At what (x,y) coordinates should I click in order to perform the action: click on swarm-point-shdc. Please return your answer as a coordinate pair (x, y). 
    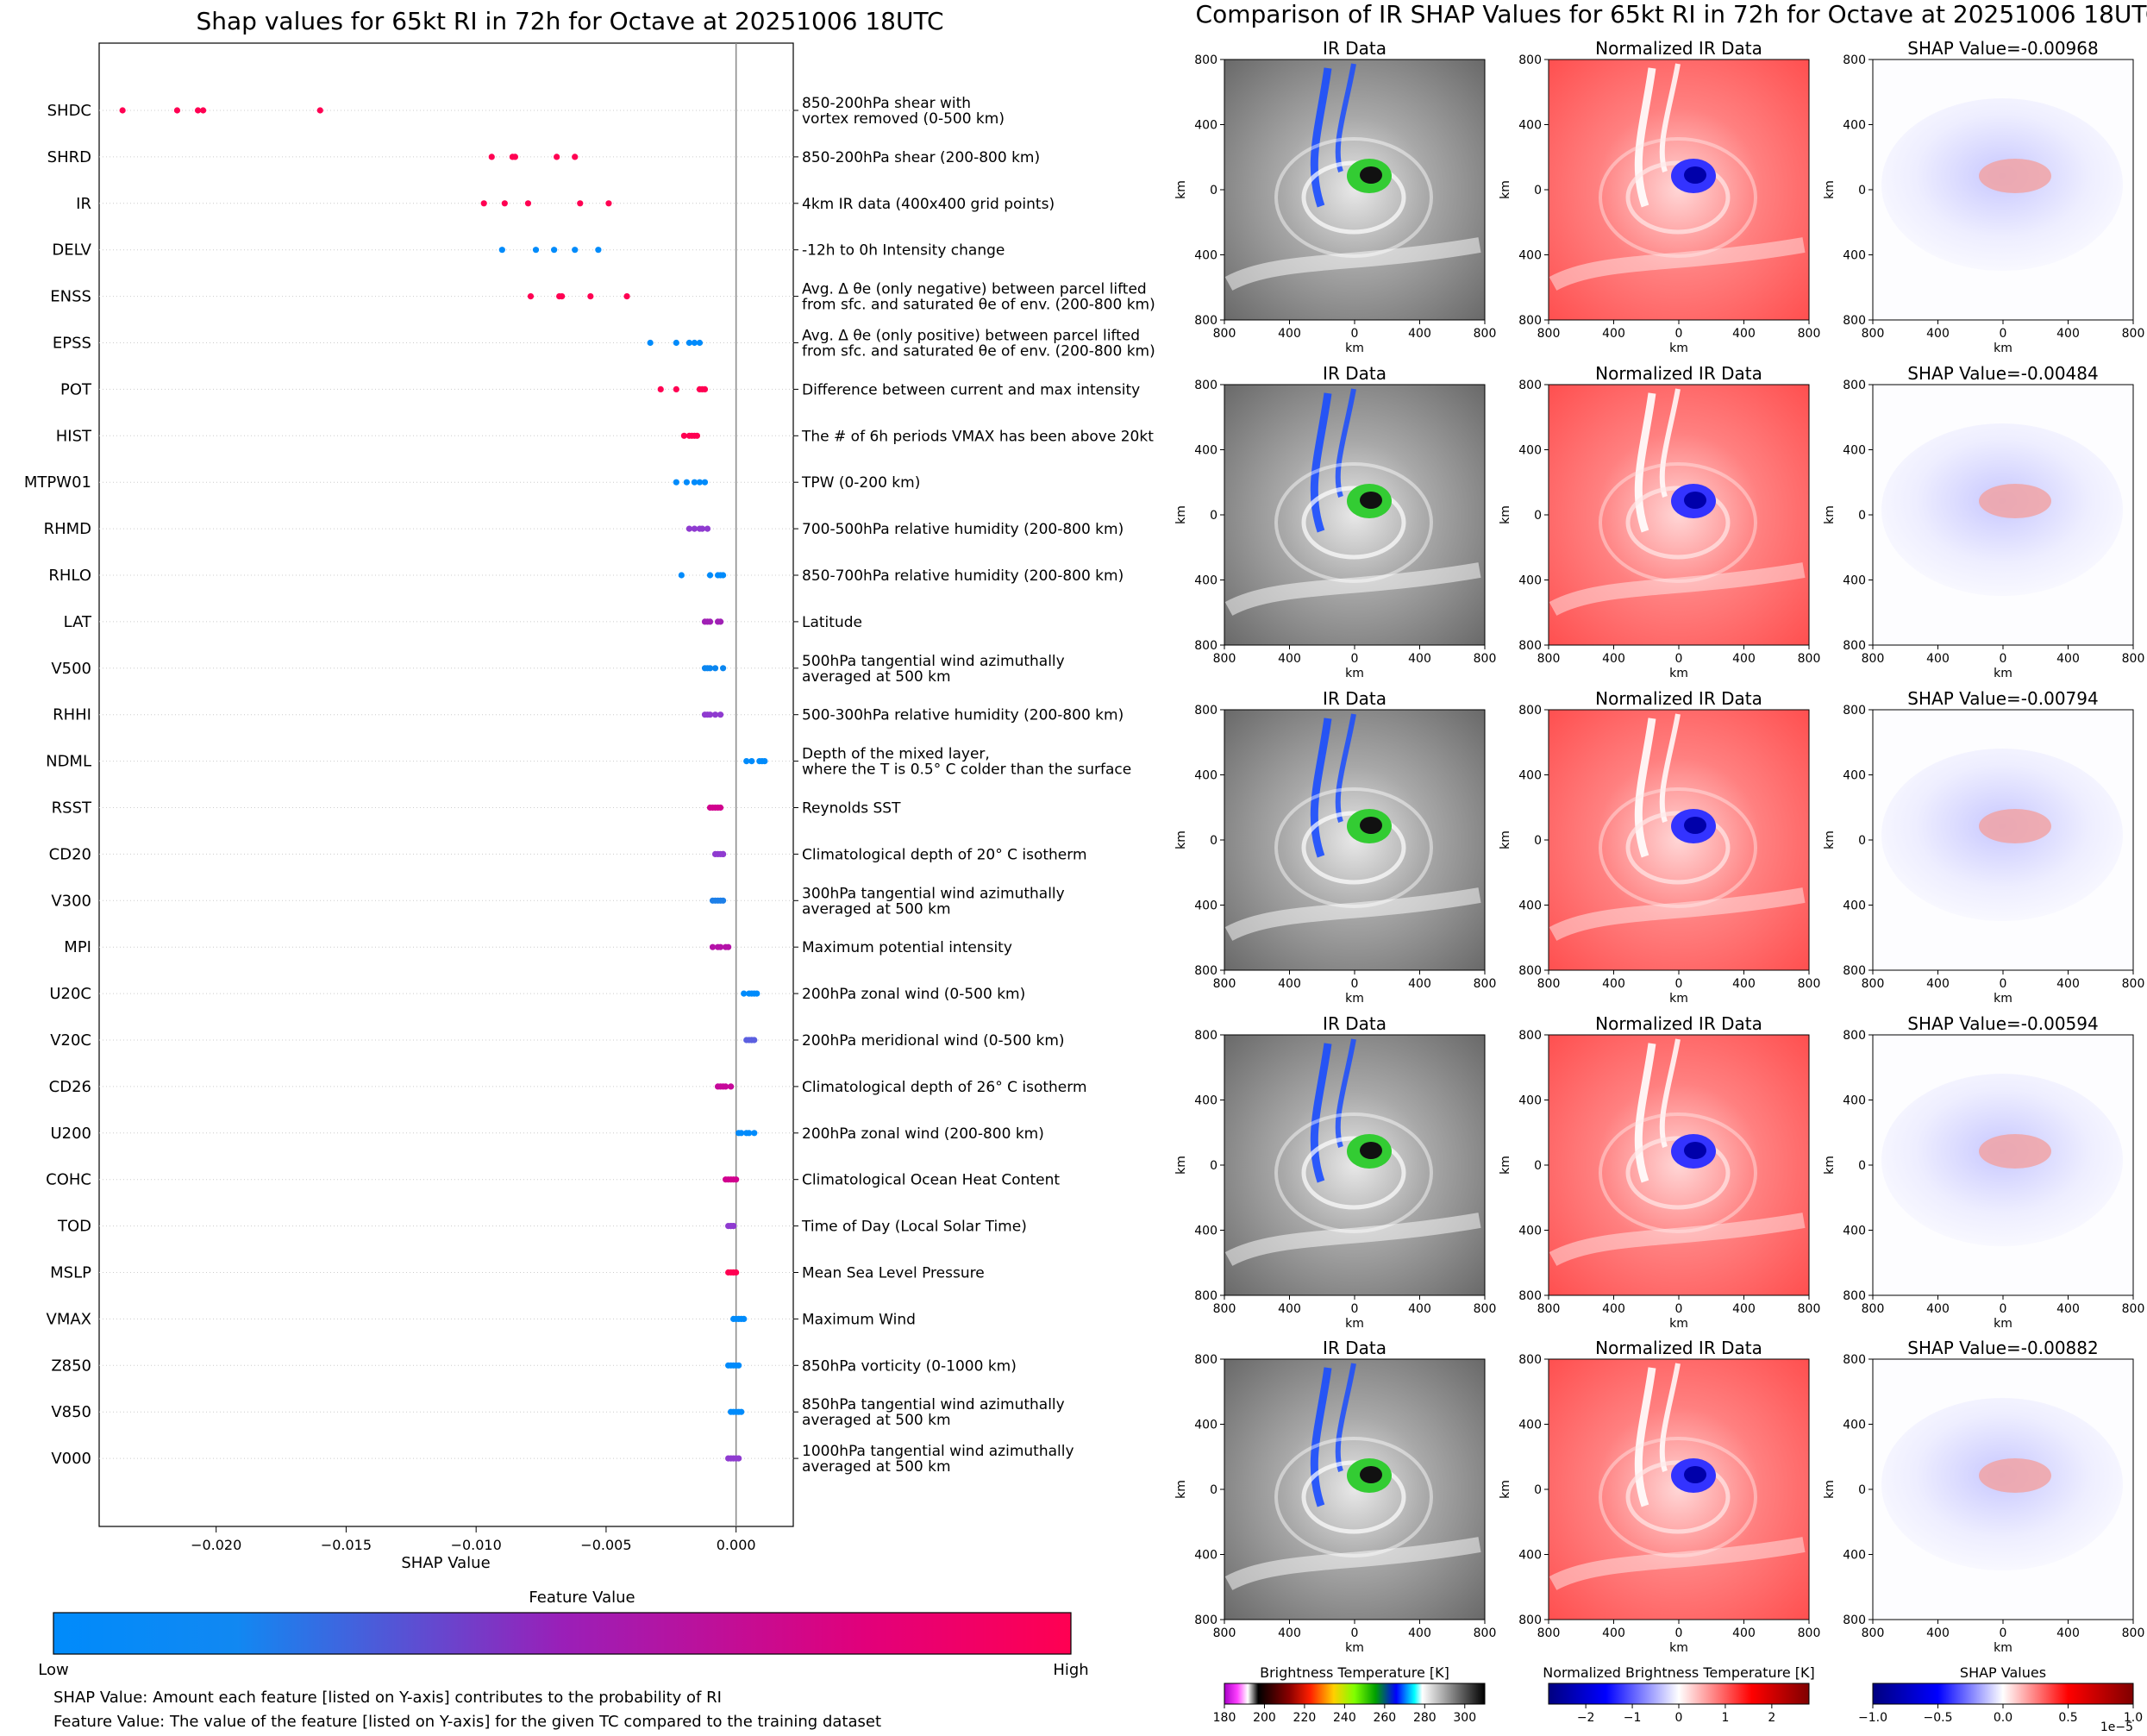
    Looking at the image, I should click on (123, 110).